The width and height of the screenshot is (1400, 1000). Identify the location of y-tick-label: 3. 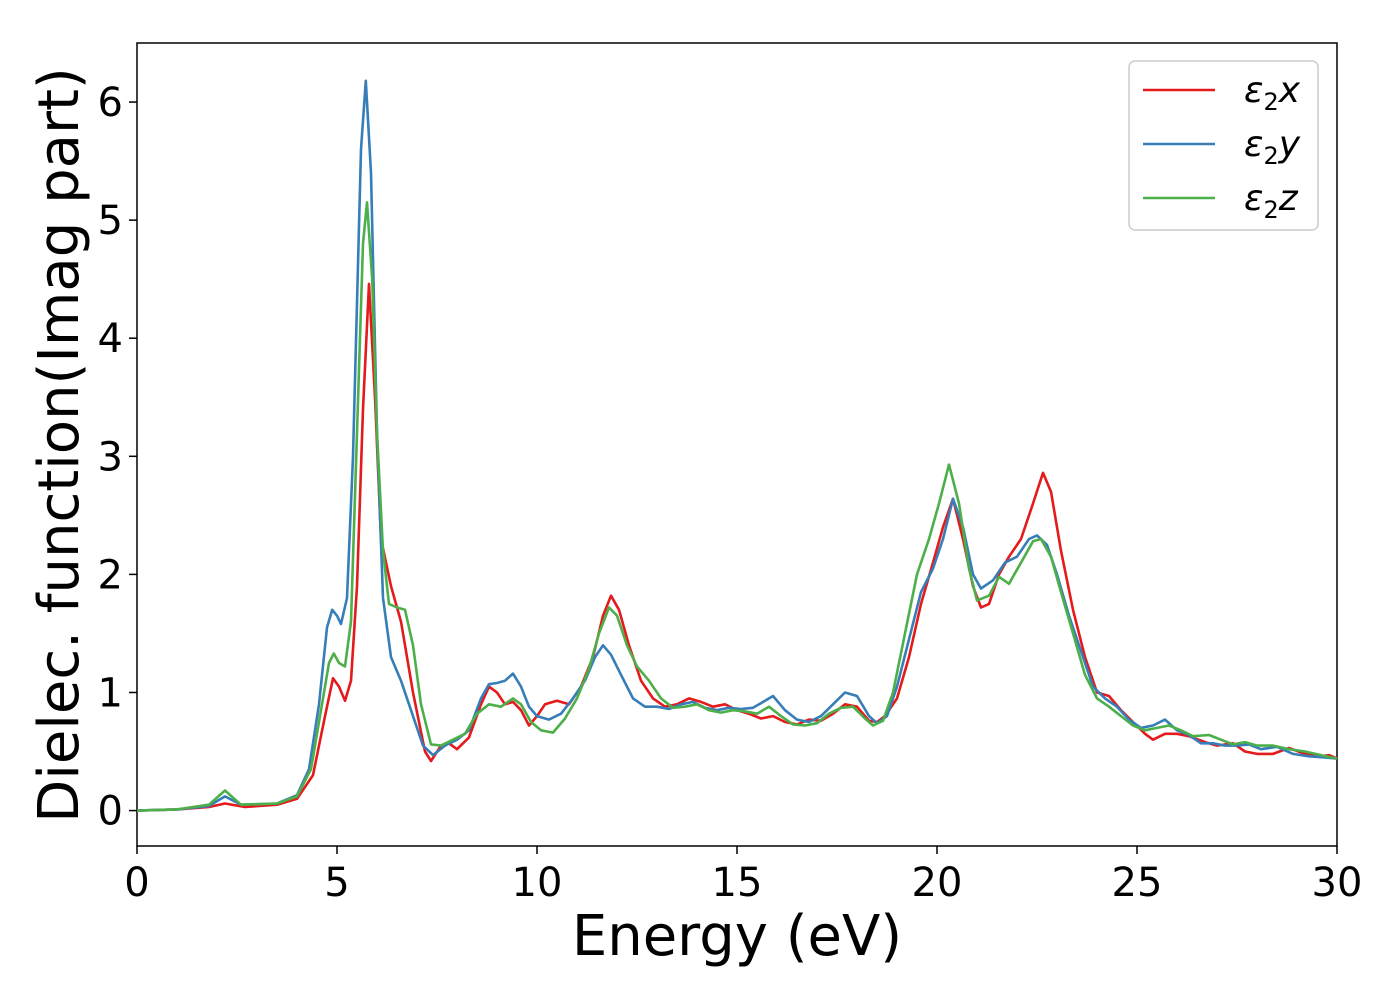
(110, 457).